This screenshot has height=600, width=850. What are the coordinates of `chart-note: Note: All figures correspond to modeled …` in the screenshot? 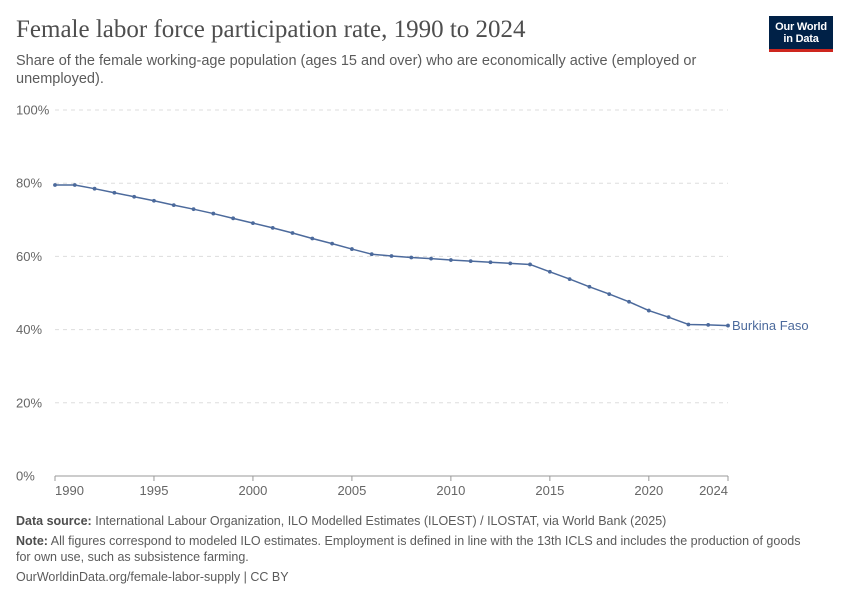 It's located at (416, 549).